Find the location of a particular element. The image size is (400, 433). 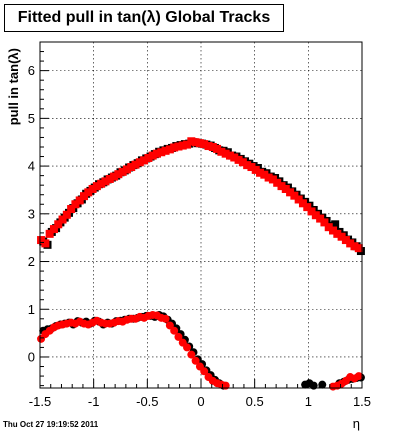

x-tick-label: -1.5 is located at coordinates (40, 401).